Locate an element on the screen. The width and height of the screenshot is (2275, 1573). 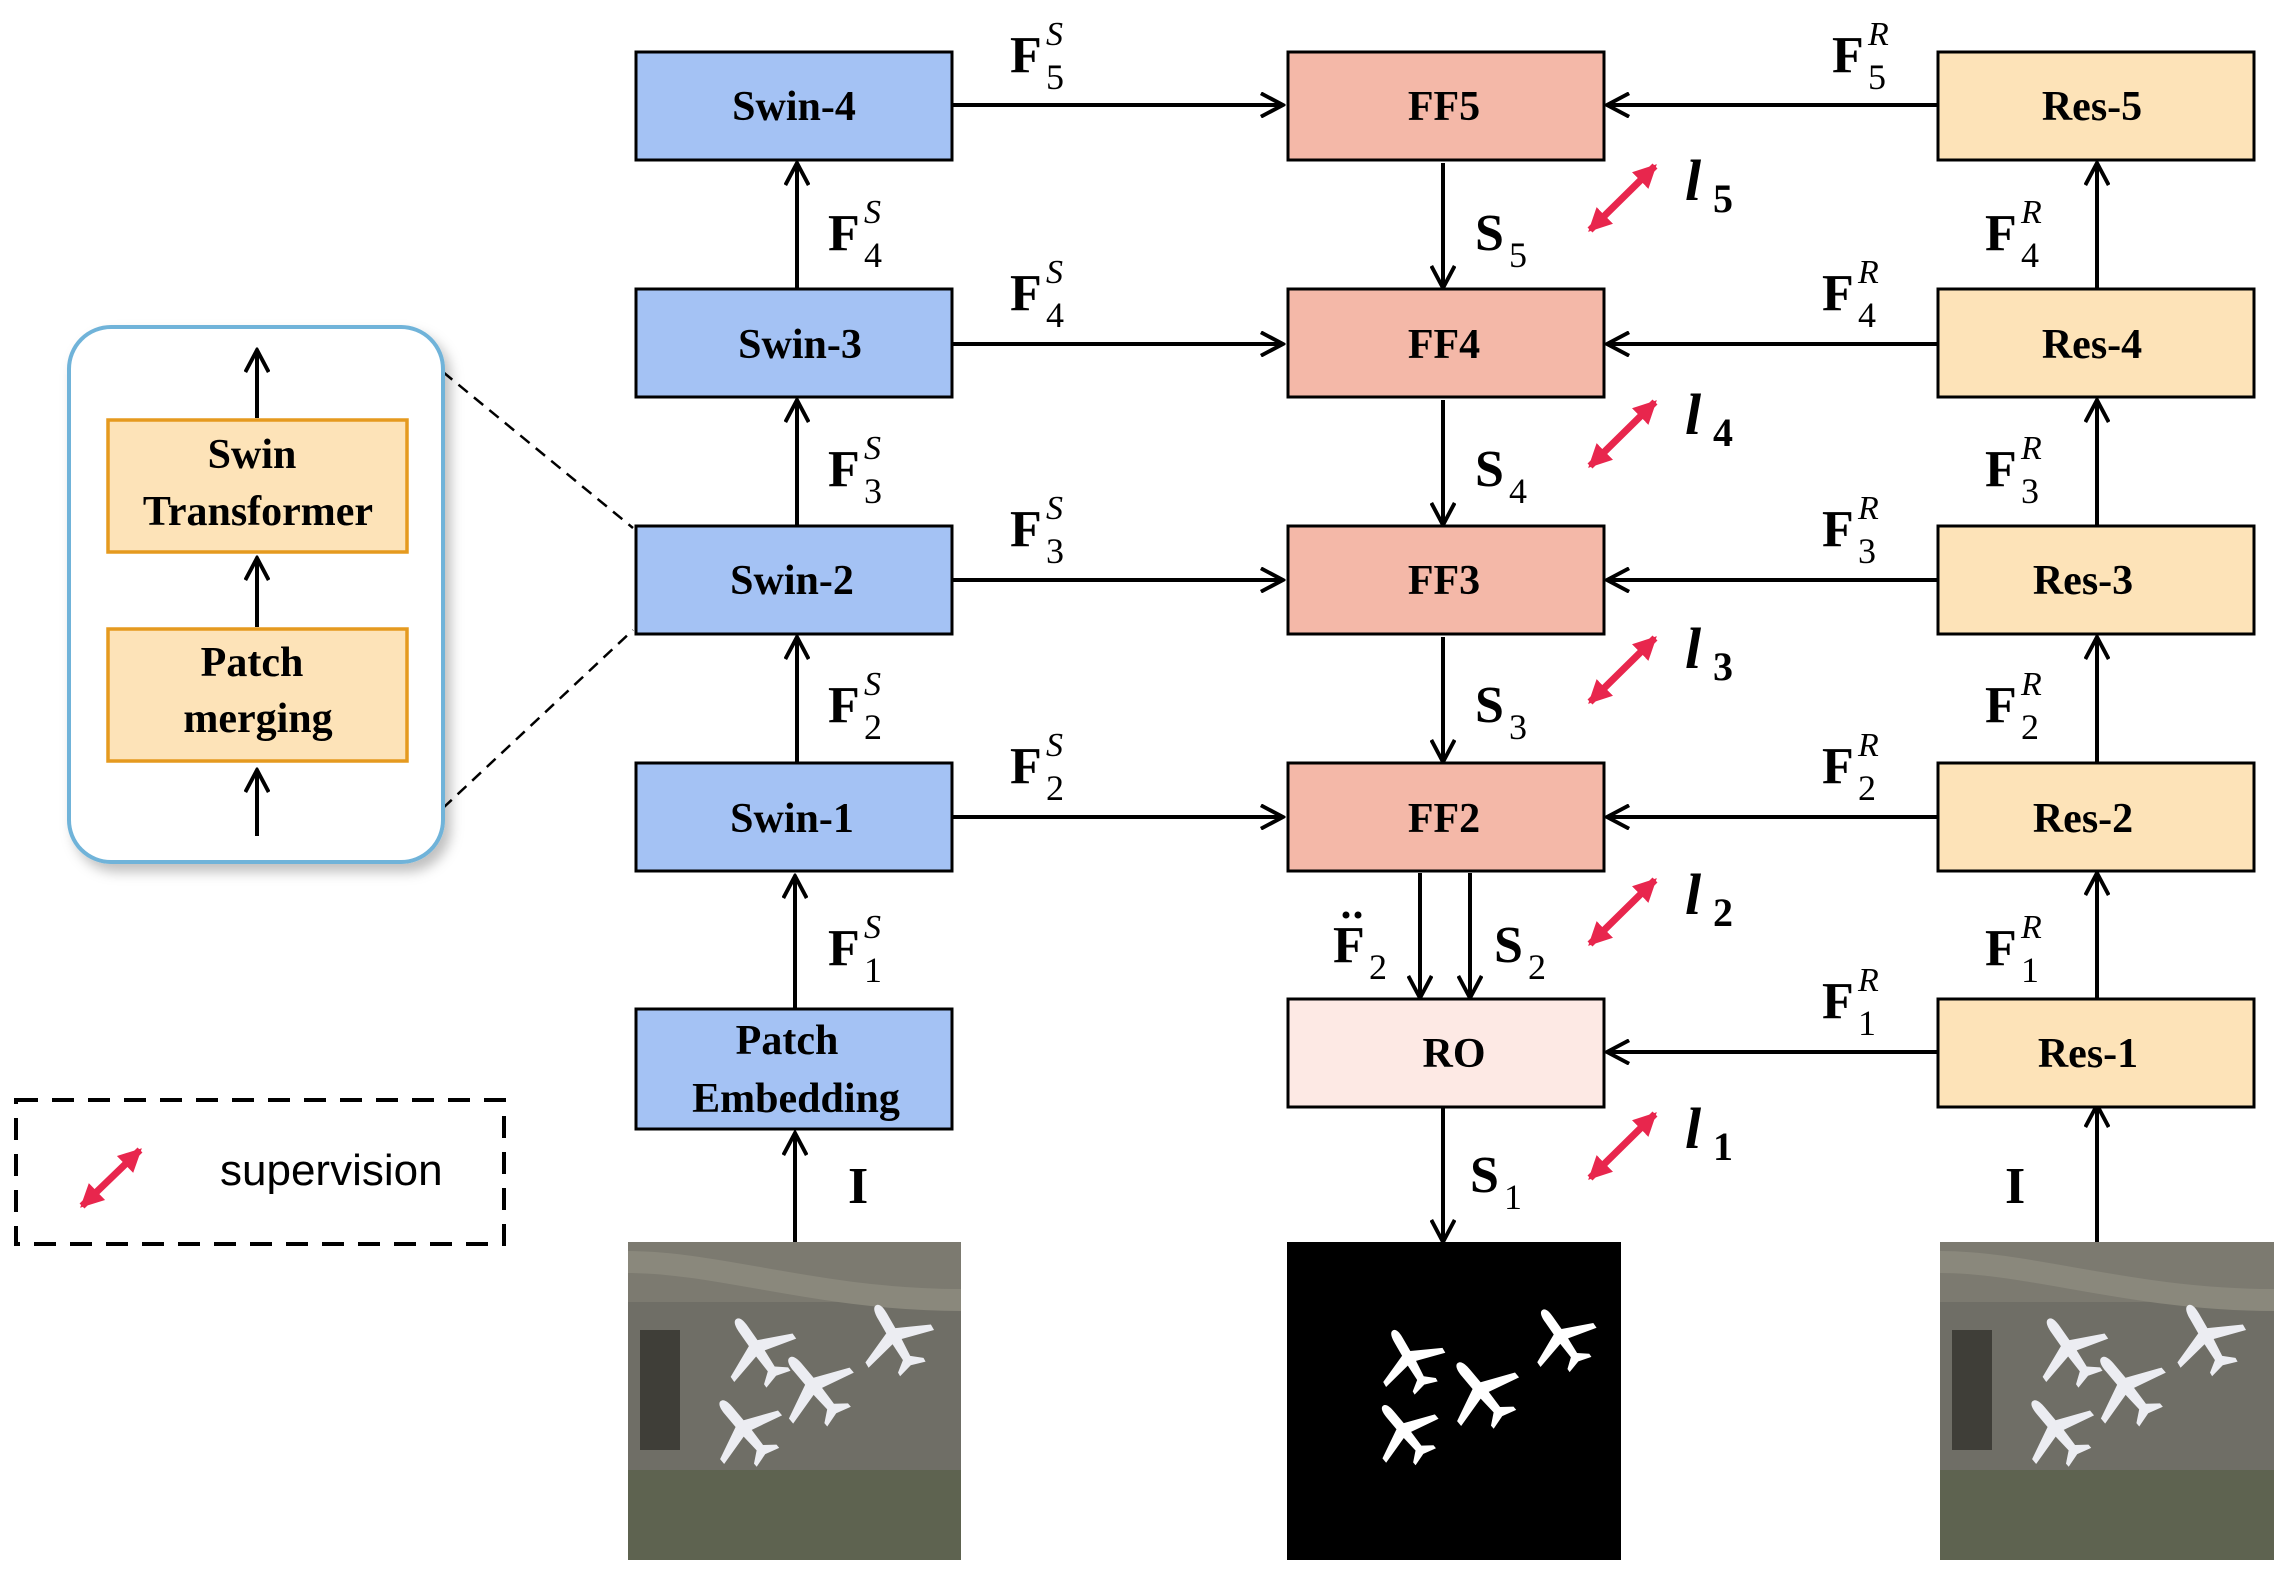
patch-embedding-label-line1: Patch is located at coordinates (787, 1041).